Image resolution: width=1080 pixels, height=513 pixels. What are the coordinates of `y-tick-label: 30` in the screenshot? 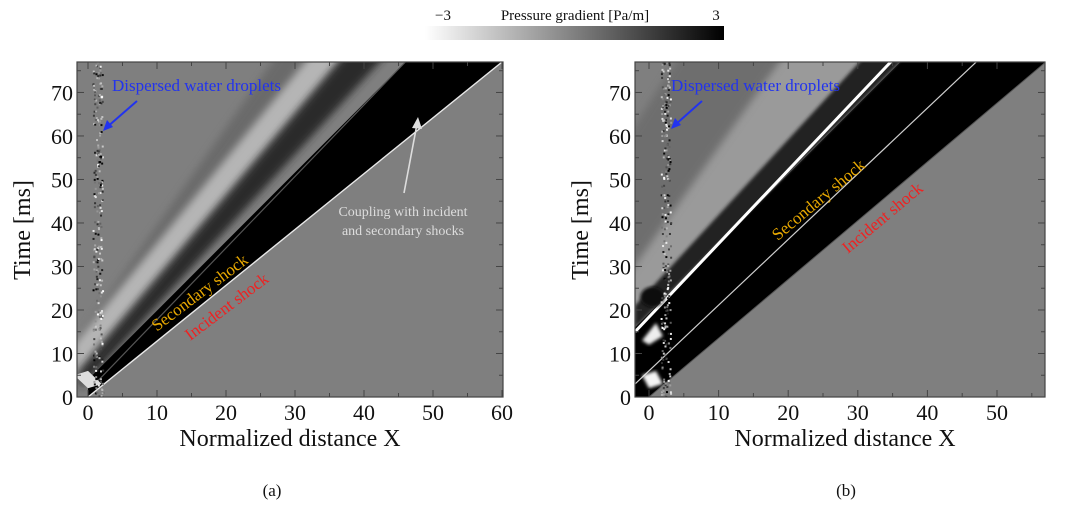 It's located at (620, 266).